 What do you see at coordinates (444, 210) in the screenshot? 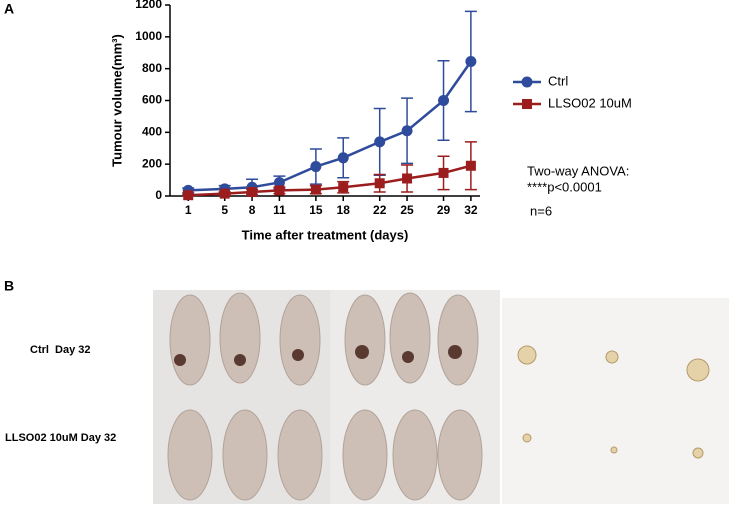
I see `x-tick-label: 29` at bounding box center [444, 210].